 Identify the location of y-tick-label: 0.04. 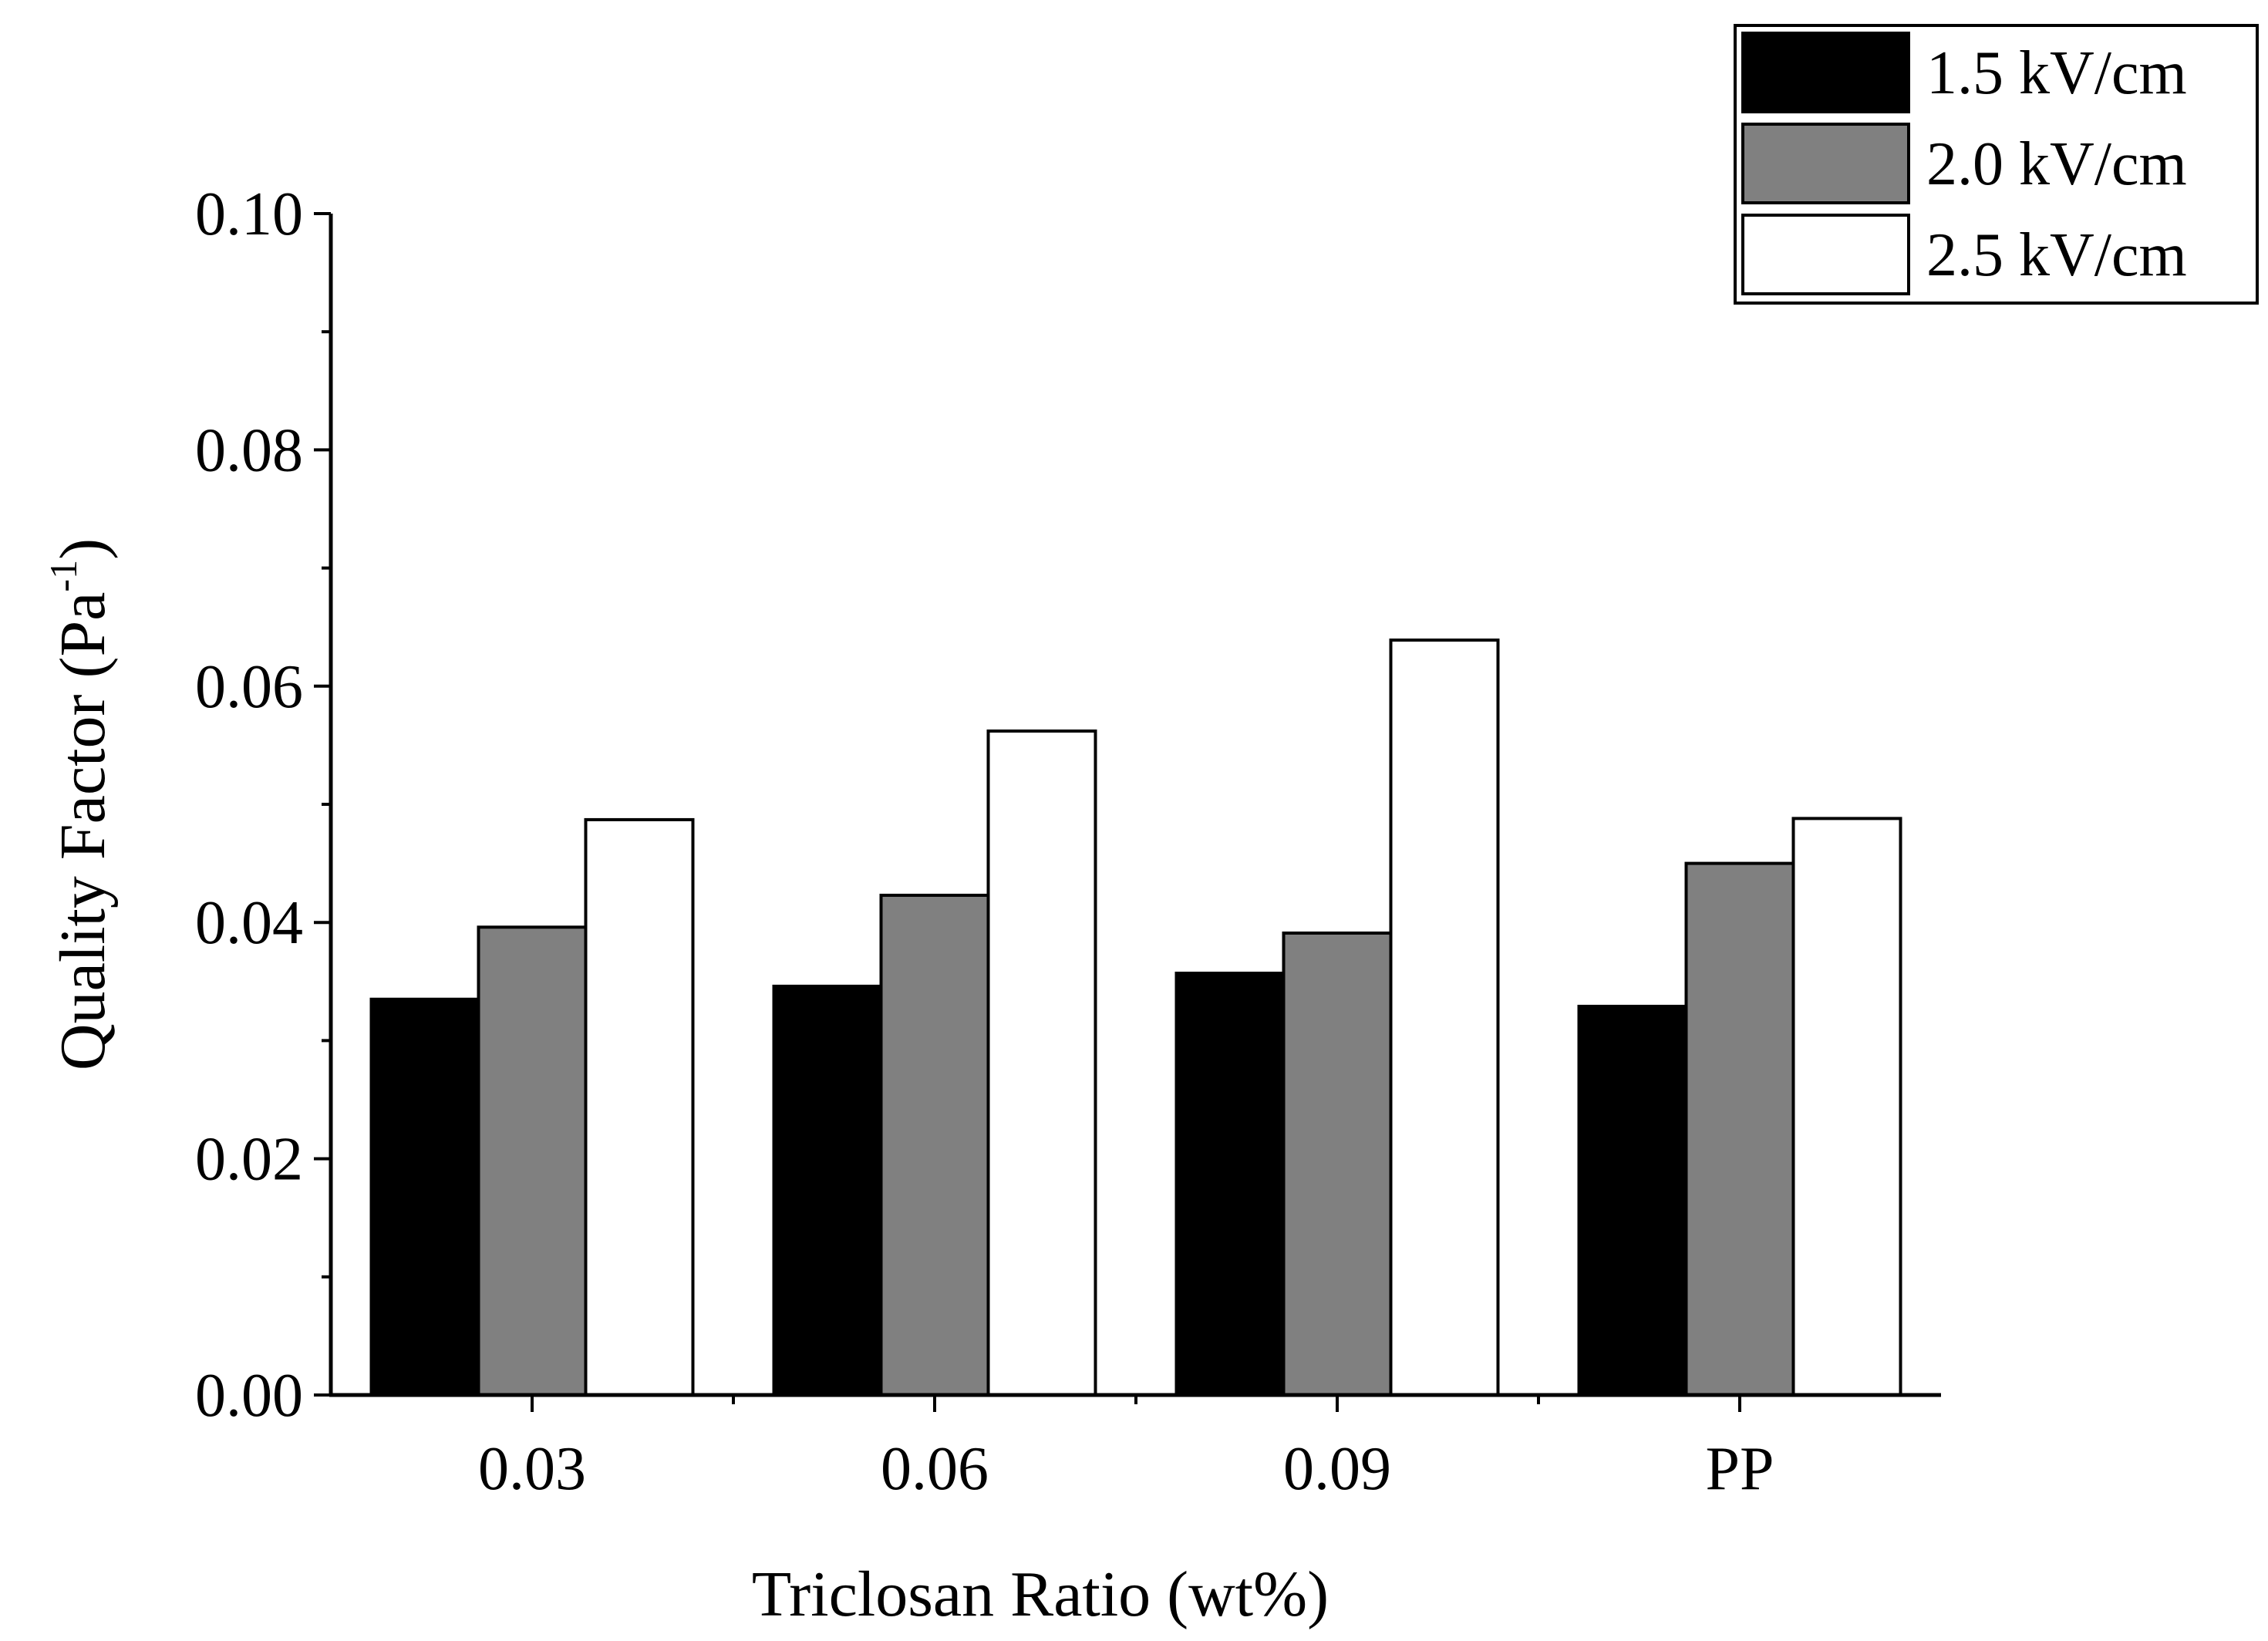
(249, 923).